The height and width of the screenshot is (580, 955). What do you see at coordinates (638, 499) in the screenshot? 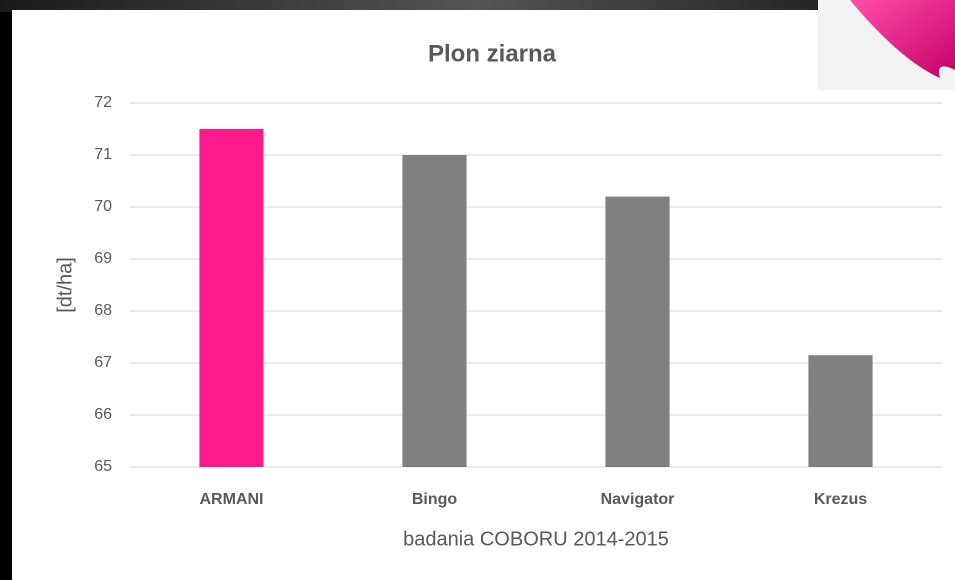
I see `x-tick-label: Navigator` at bounding box center [638, 499].